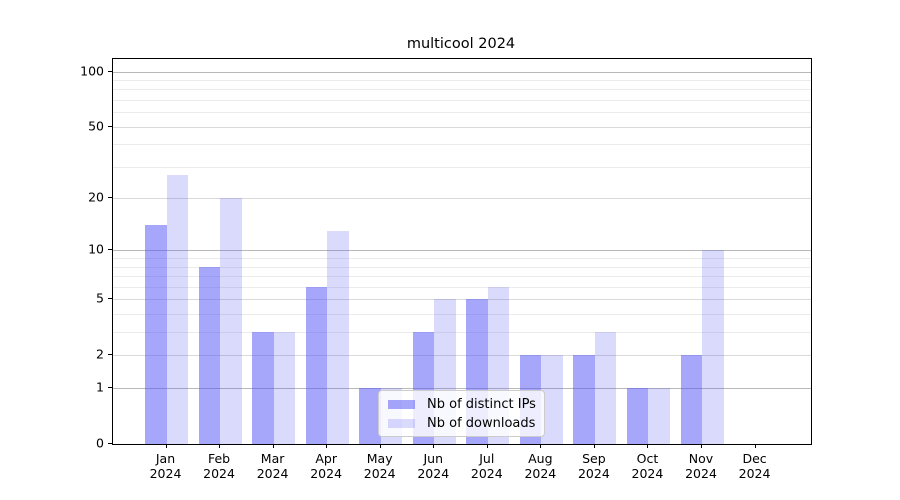  I want to click on x-tick-month: Mar, so click(272, 458).